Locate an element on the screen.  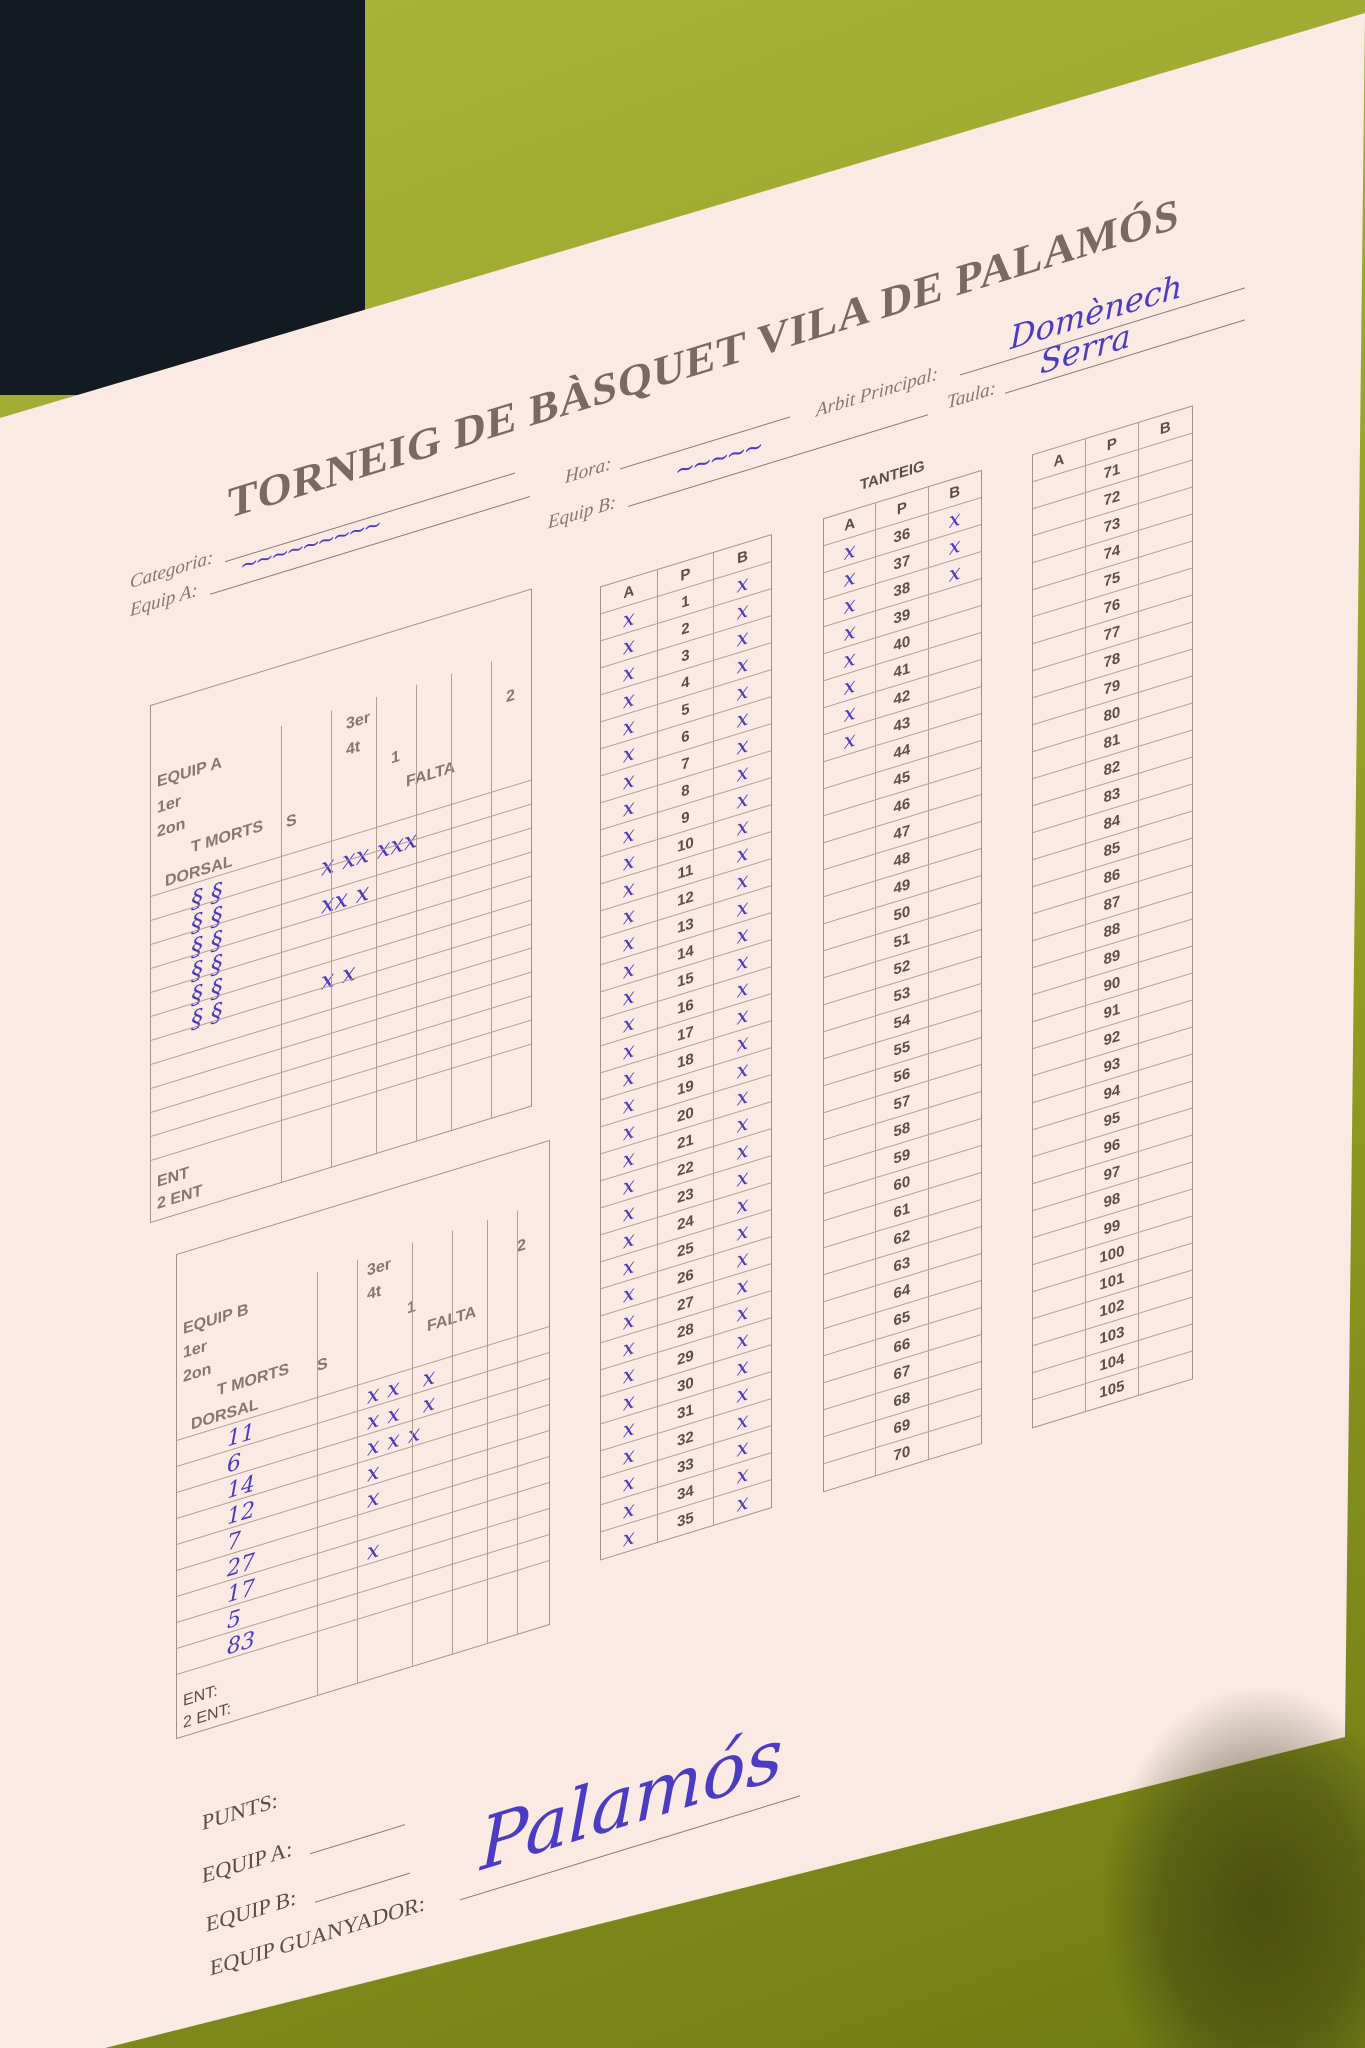
team-b-period-4: 4t is located at coordinates (374, 1293).